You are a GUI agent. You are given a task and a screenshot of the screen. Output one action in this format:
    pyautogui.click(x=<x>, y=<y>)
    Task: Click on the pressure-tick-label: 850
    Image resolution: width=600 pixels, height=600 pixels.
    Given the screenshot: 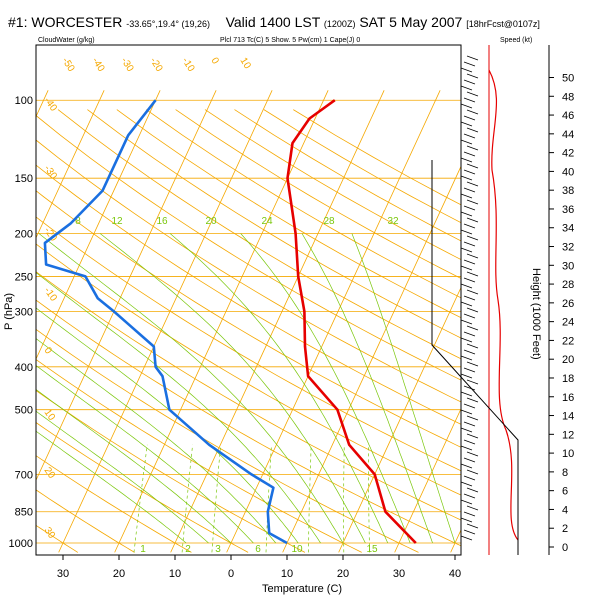 What is the action you would take?
    pyautogui.click(x=24, y=513)
    